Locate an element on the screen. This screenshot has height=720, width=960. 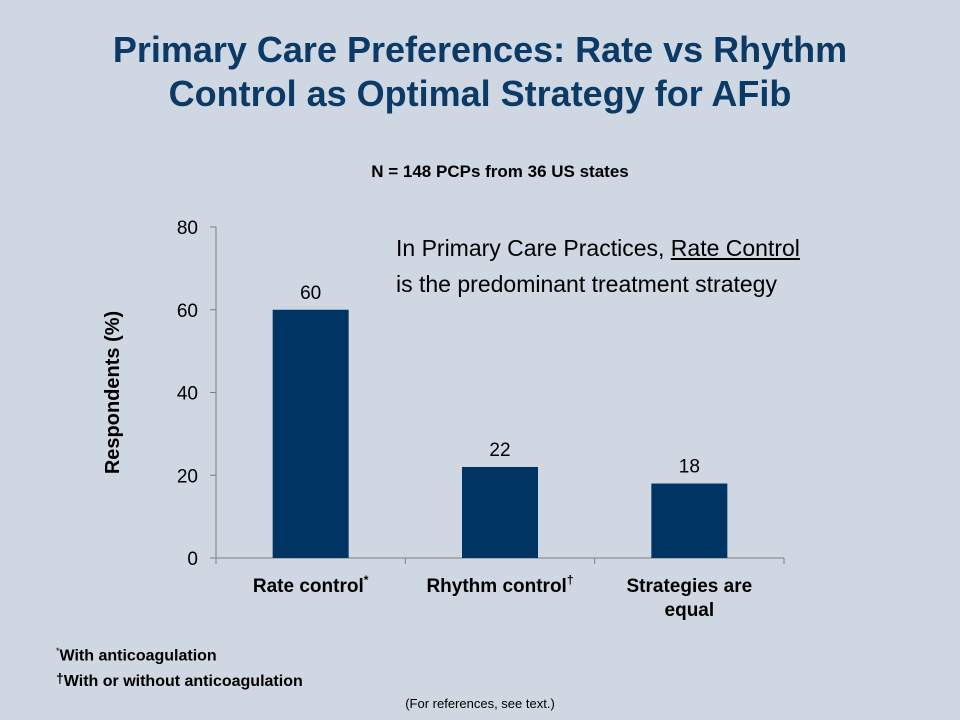
y-tick-label: 20 is located at coordinates (187, 476).